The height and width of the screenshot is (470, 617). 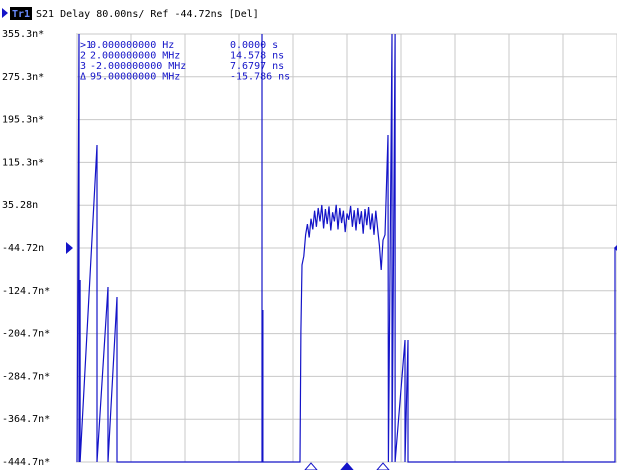 What do you see at coordinates (83, 56) in the screenshot?
I see `marker-cell: 2` at bounding box center [83, 56].